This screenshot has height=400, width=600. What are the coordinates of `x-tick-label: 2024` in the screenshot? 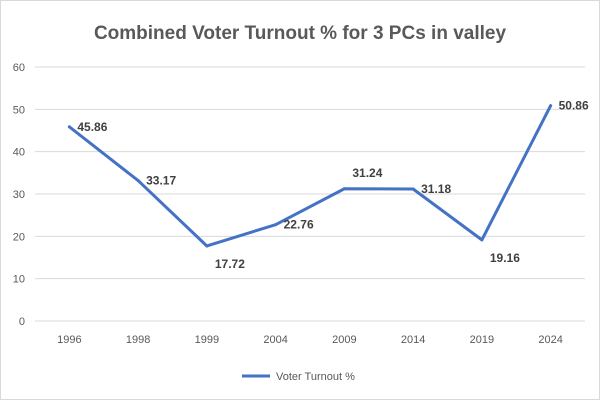 It's located at (550, 340).